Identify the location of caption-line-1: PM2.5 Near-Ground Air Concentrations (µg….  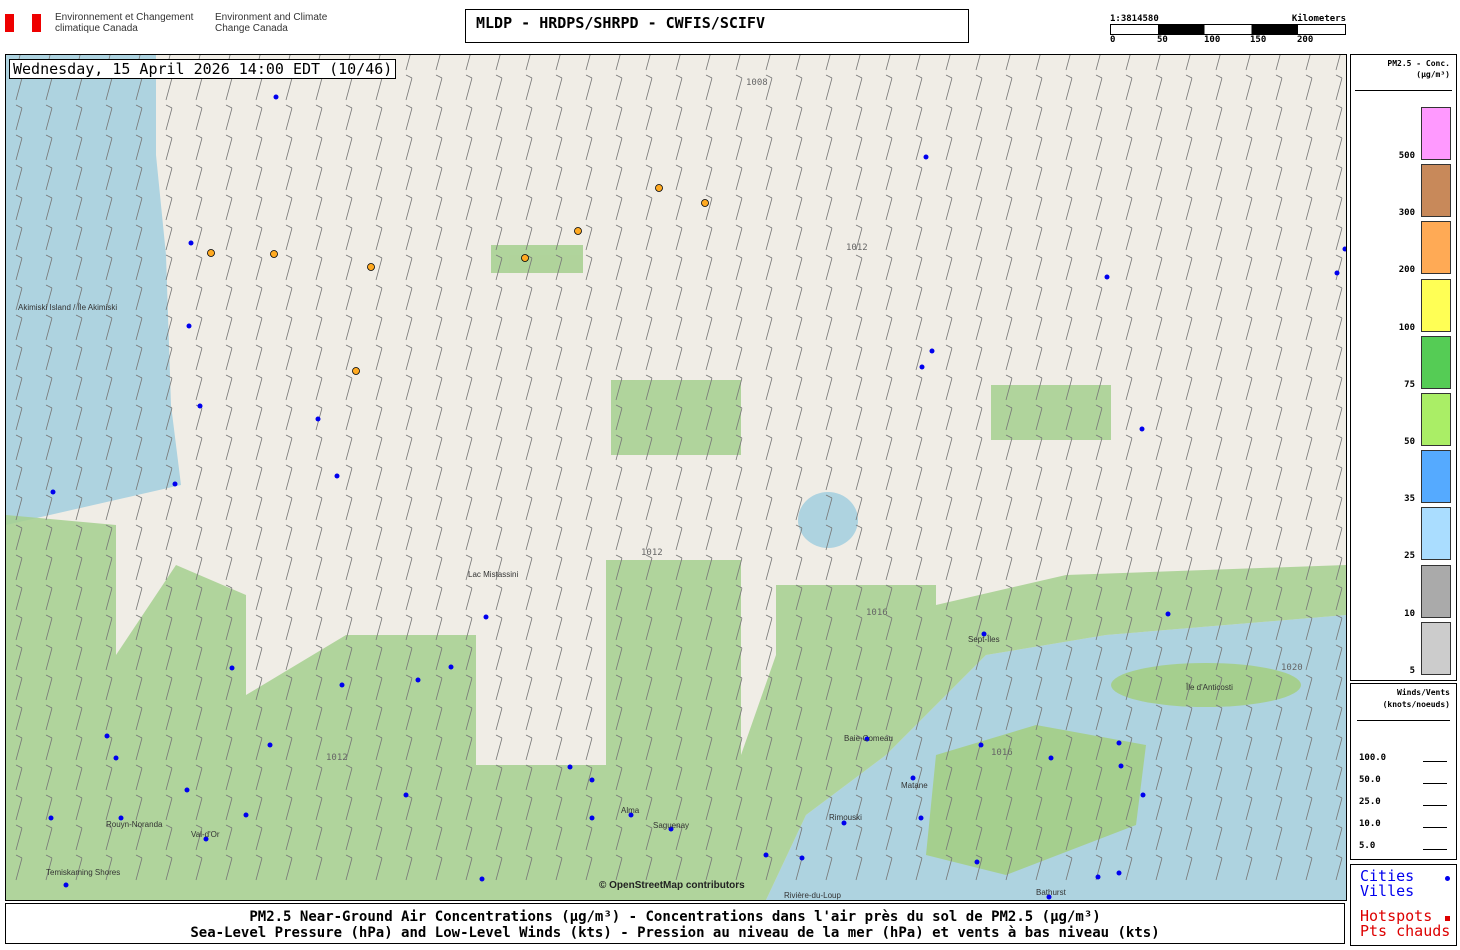
(675, 917).